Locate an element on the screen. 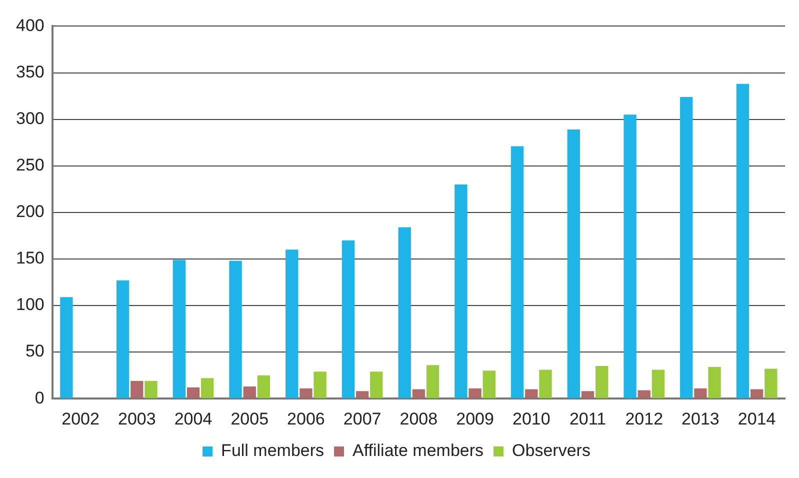 Image resolution: width=799 pixels, height=478 pixels. x-tick-label: 2007 is located at coordinates (362, 418).